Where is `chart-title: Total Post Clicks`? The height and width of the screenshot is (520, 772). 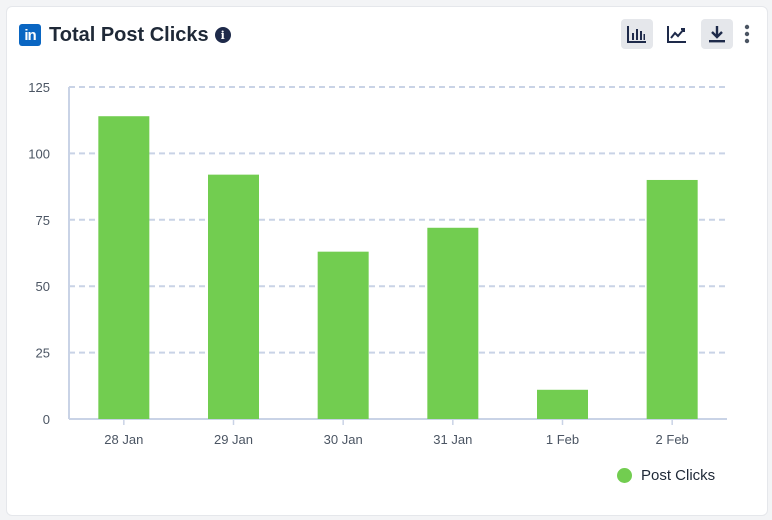
chart-title: Total Post Clicks is located at coordinates (129, 34).